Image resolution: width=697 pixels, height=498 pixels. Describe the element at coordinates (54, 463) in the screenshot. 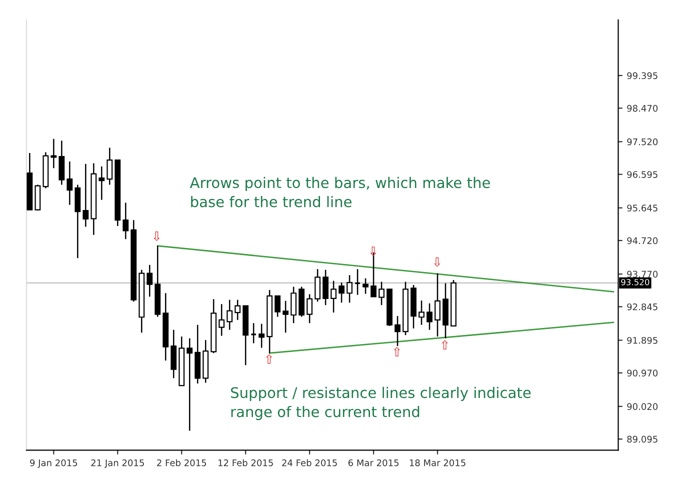

I see `x-tick-label: 9 Jan 2015` at that location.